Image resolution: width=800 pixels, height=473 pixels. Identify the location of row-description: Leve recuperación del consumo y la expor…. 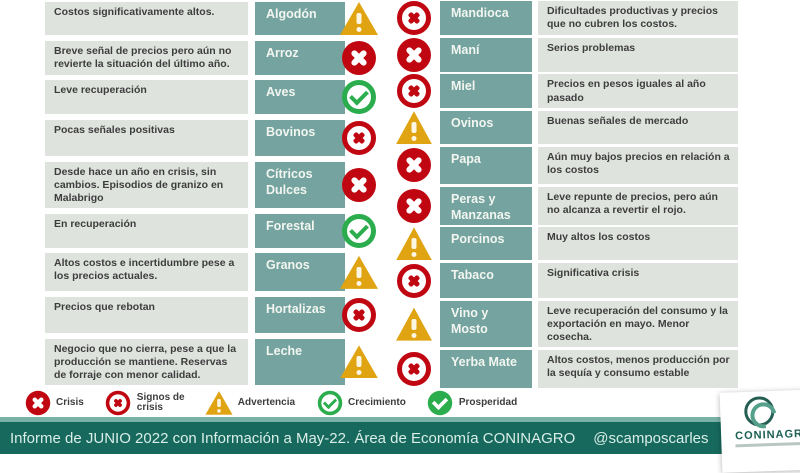
(638, 324).